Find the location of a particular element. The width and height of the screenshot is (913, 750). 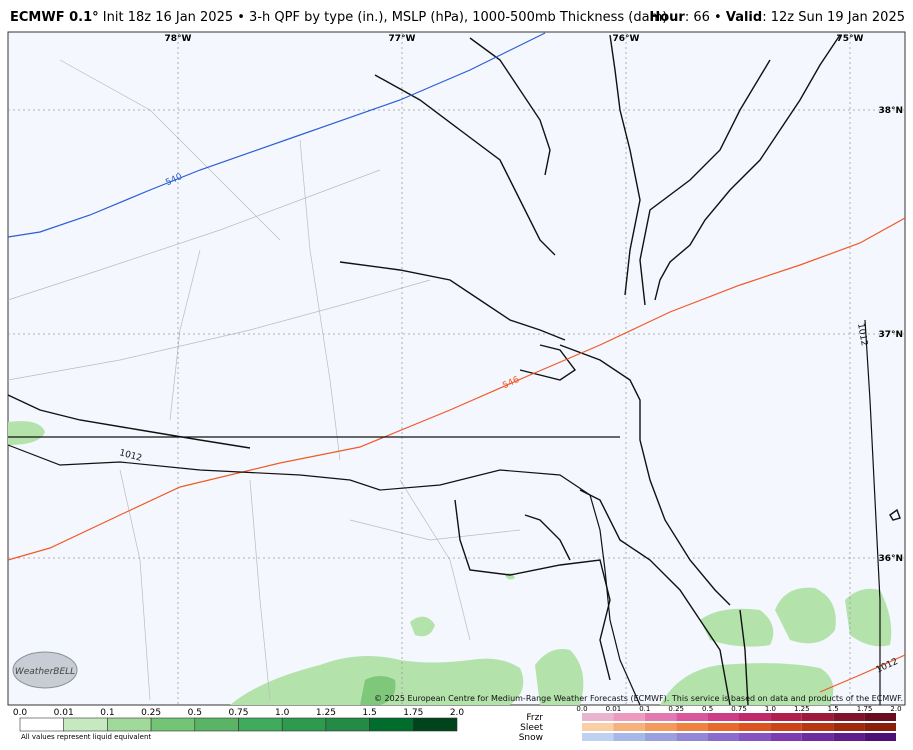

title: ECMWF 0.1° is located at coordinates (54, 17).